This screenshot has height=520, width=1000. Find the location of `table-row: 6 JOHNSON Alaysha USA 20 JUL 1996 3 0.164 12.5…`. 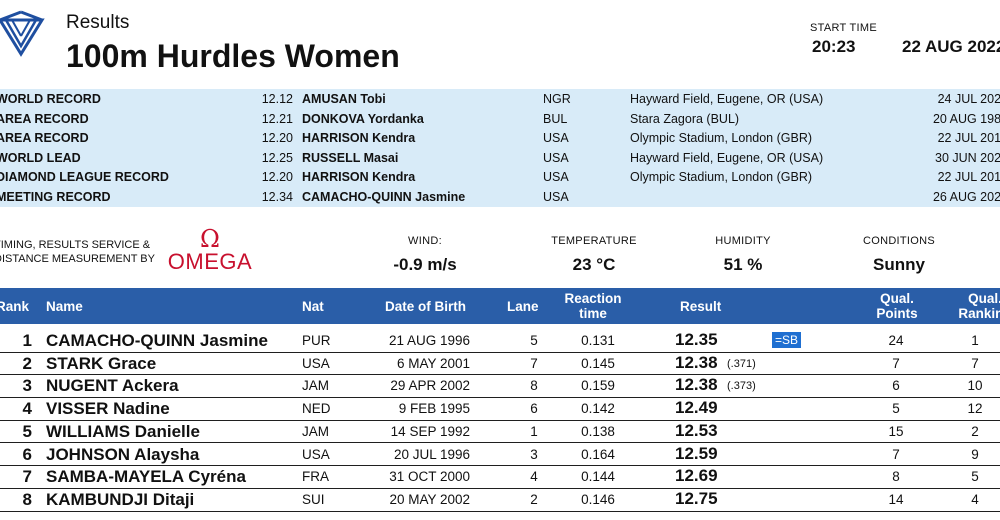

table-row: 6 JOHNSON Alaysha USA 20 JUL 1996 3 0.164 12.5… is located at coordinates (500, 455).